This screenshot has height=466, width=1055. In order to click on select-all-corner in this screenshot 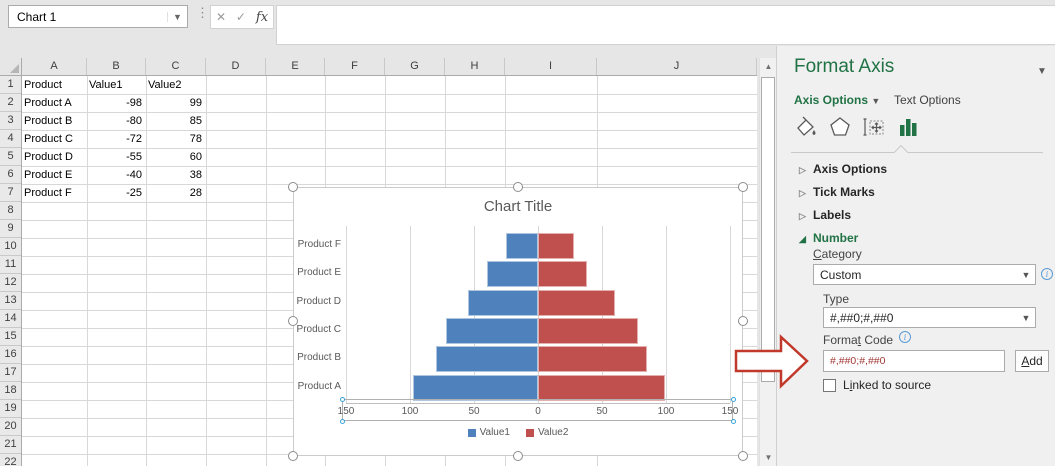, I will do `click(11, 67)`.